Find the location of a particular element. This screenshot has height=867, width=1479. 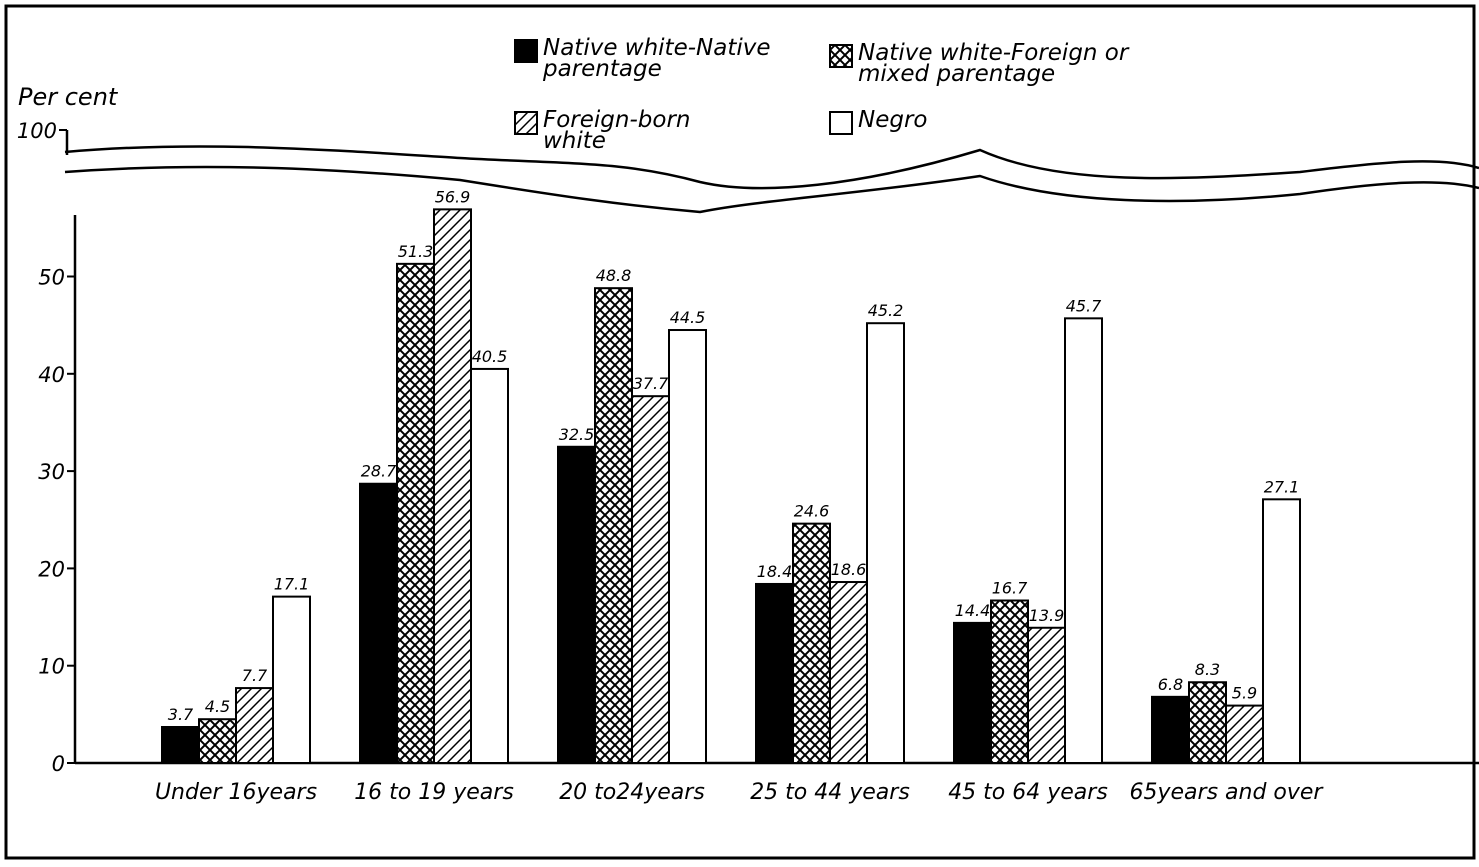

value-label: 24.6 is located at coordinates (812, 511).